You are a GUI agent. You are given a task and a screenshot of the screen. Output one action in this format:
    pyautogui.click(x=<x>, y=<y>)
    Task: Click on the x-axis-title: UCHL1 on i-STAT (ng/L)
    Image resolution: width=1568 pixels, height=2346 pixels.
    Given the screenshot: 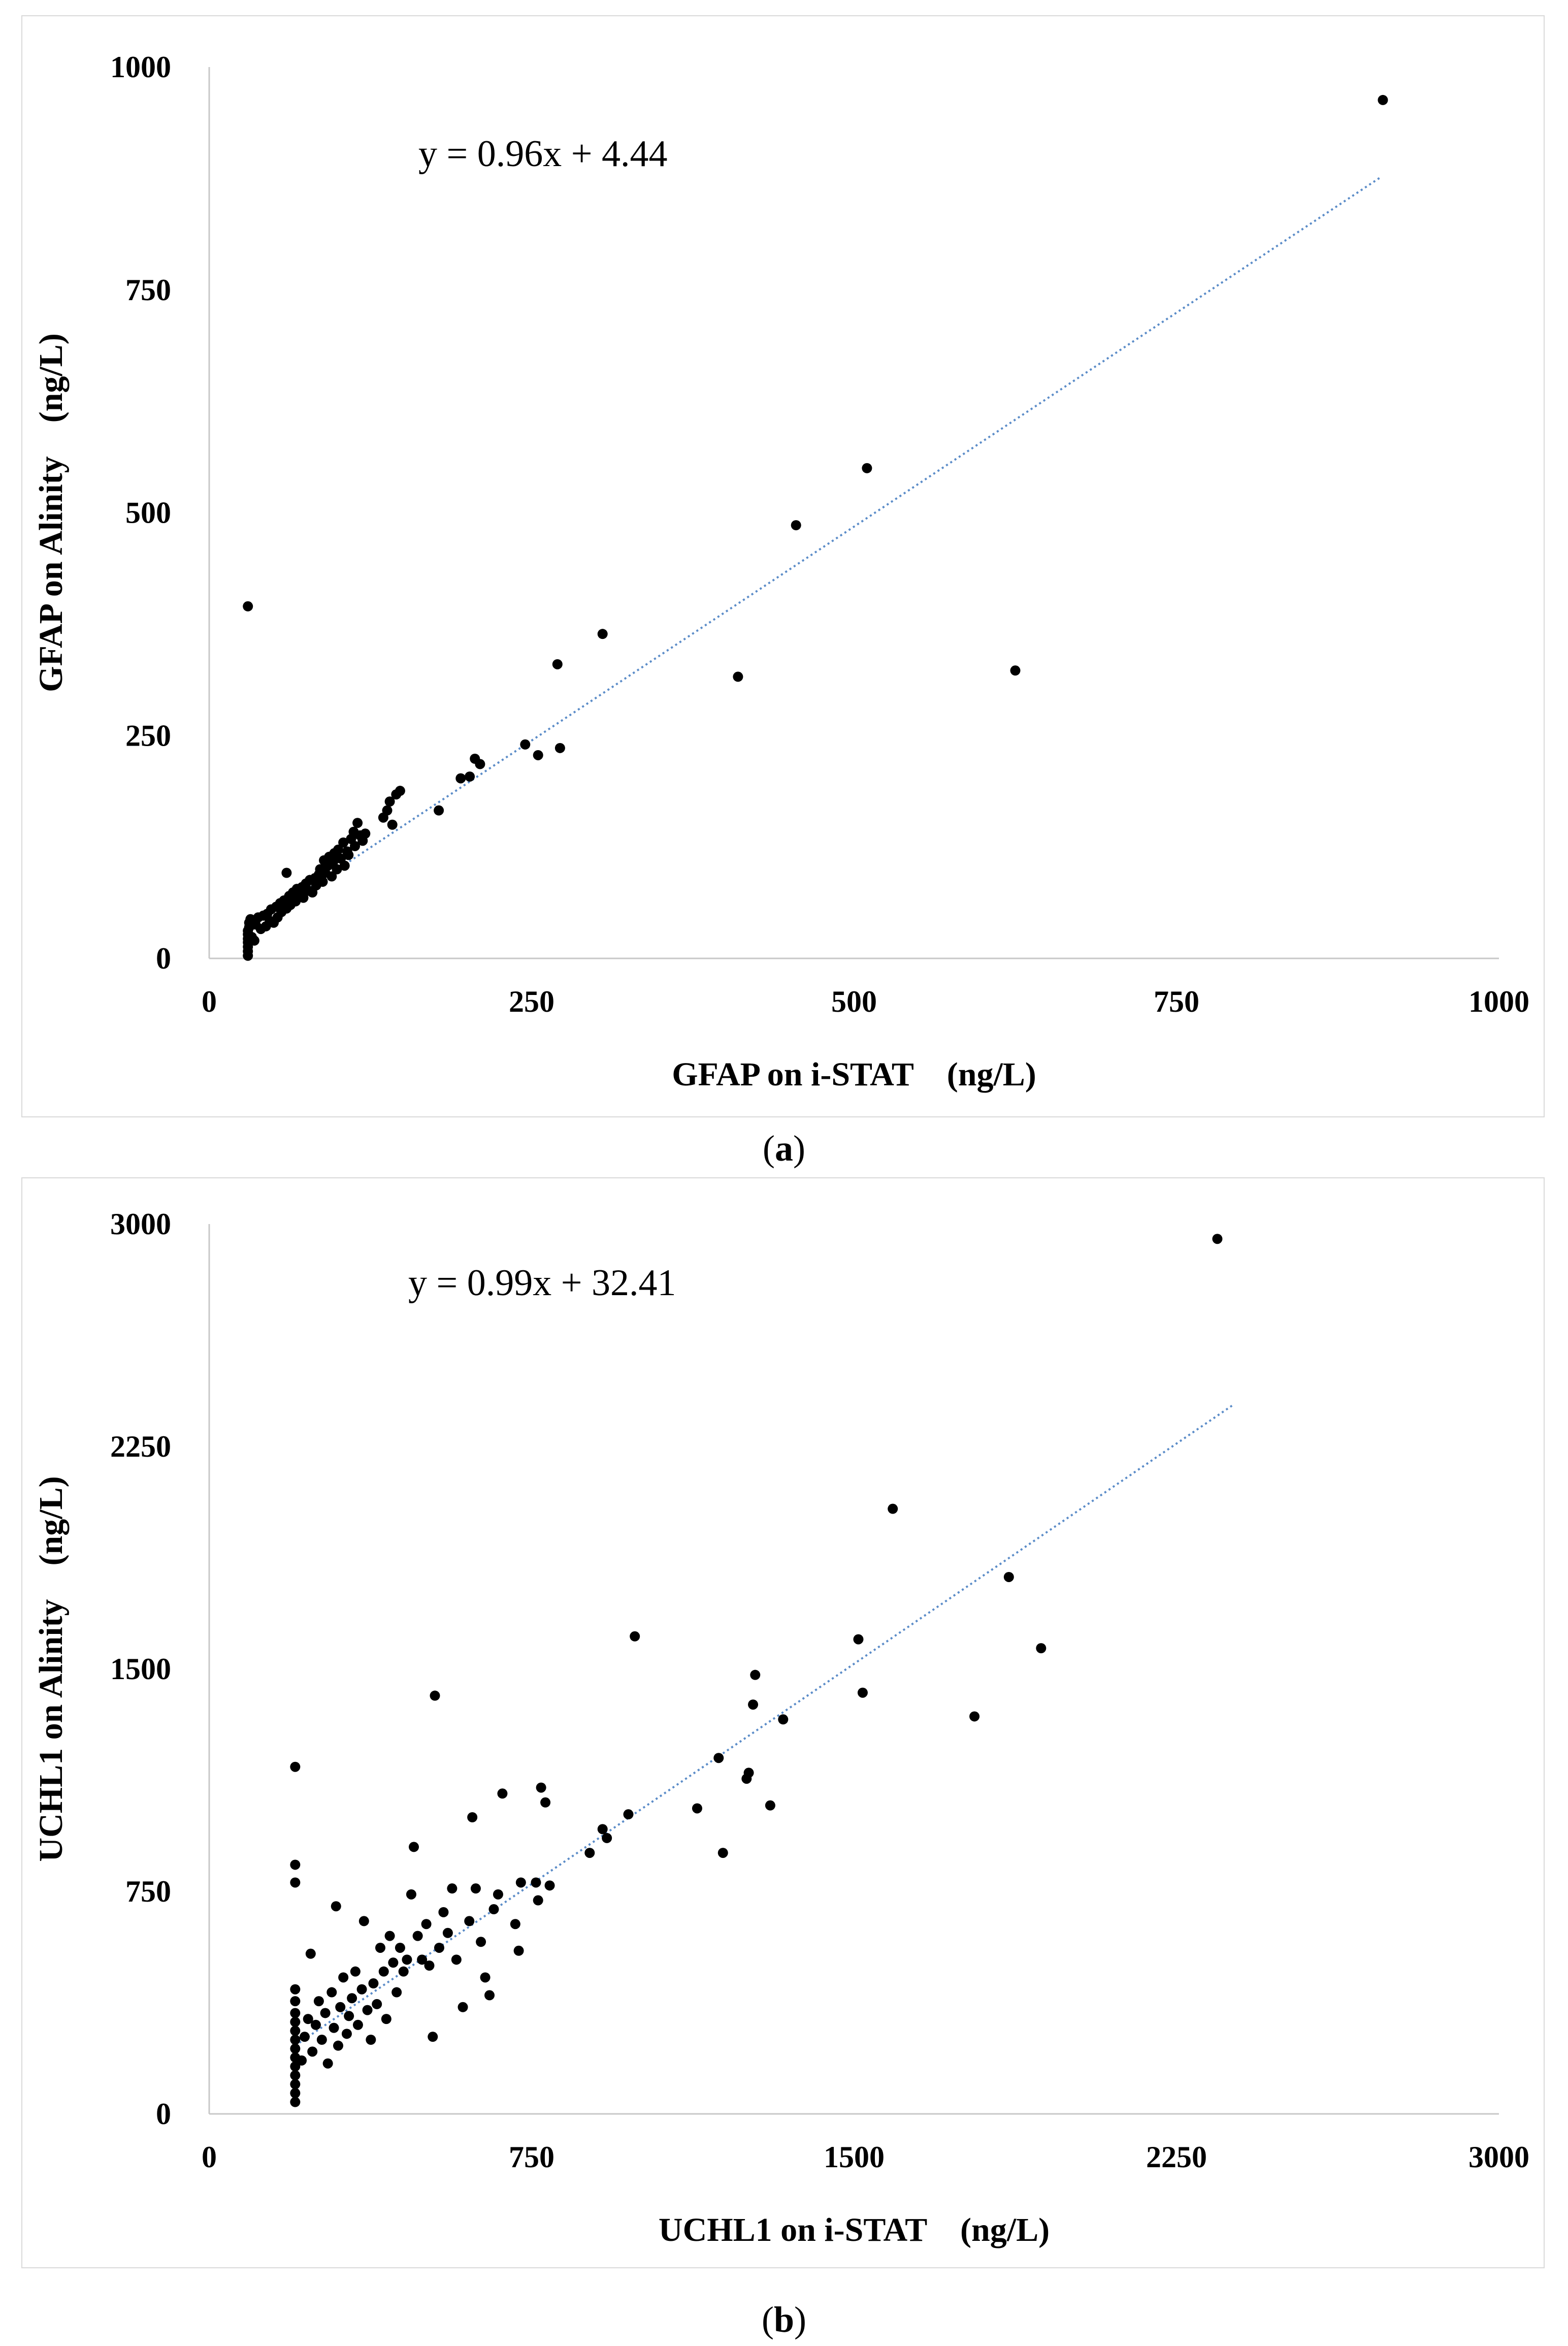 What is the action you would take?
    pyautogui.click(x=855, y=2229)
    